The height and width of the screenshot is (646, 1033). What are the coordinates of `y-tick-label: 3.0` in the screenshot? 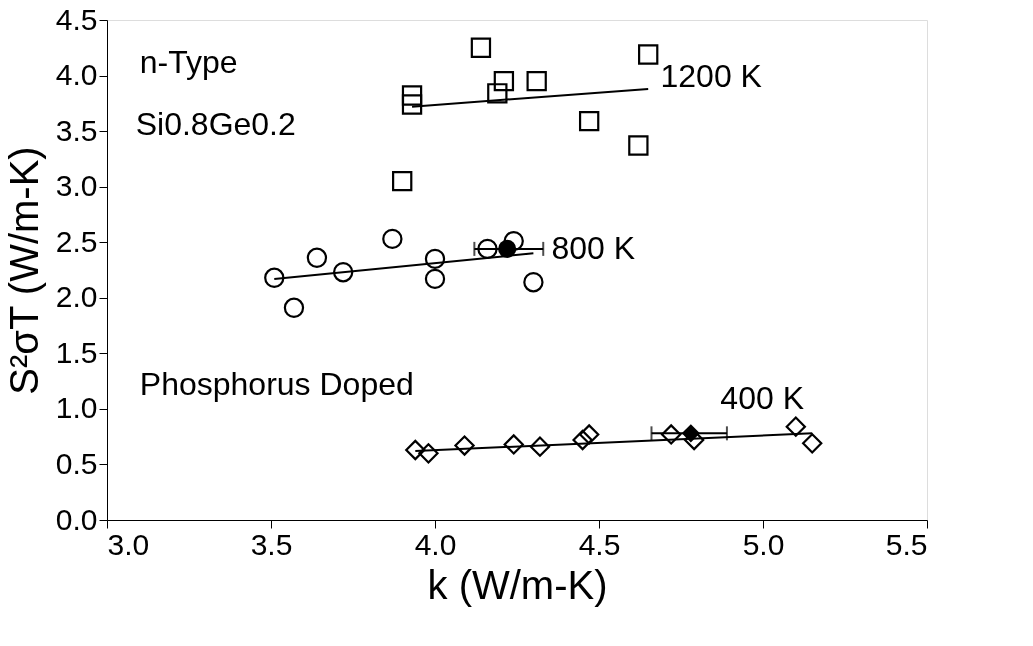 It's located at (76, 186).